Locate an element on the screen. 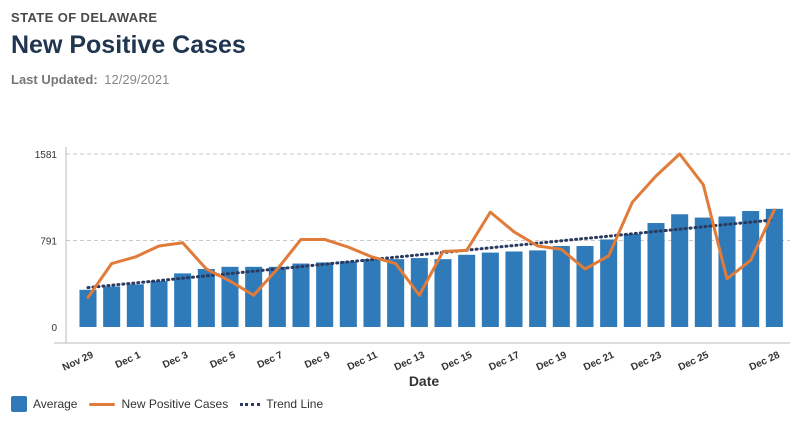 The height and width of the screenshot is (421, 800). x-tick-label: Dec 13 is located at coordinates (410, 362).